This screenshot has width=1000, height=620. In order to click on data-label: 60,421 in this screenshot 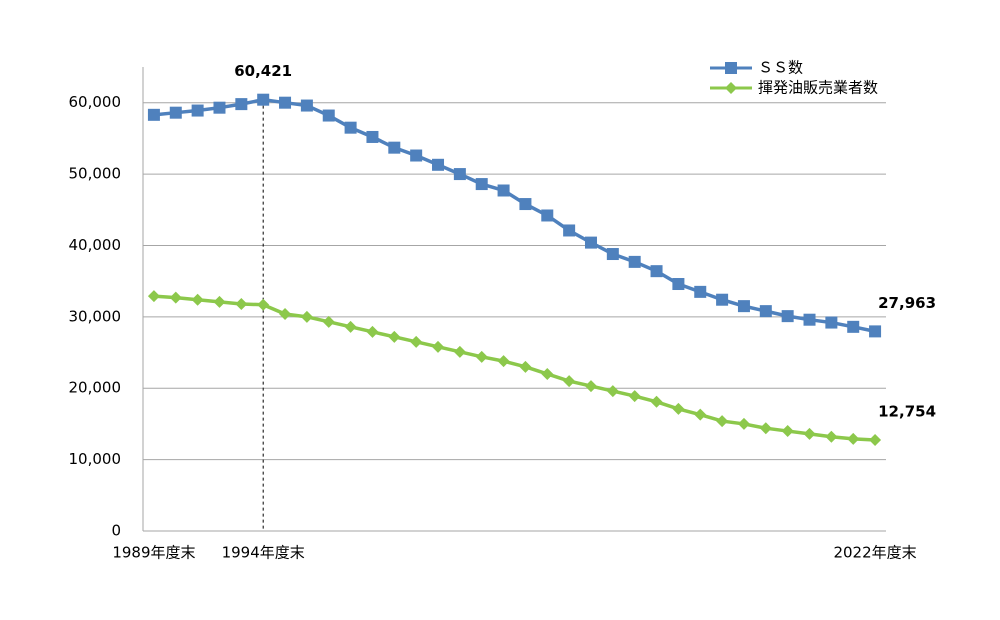, I will do `click(263, 71)`.